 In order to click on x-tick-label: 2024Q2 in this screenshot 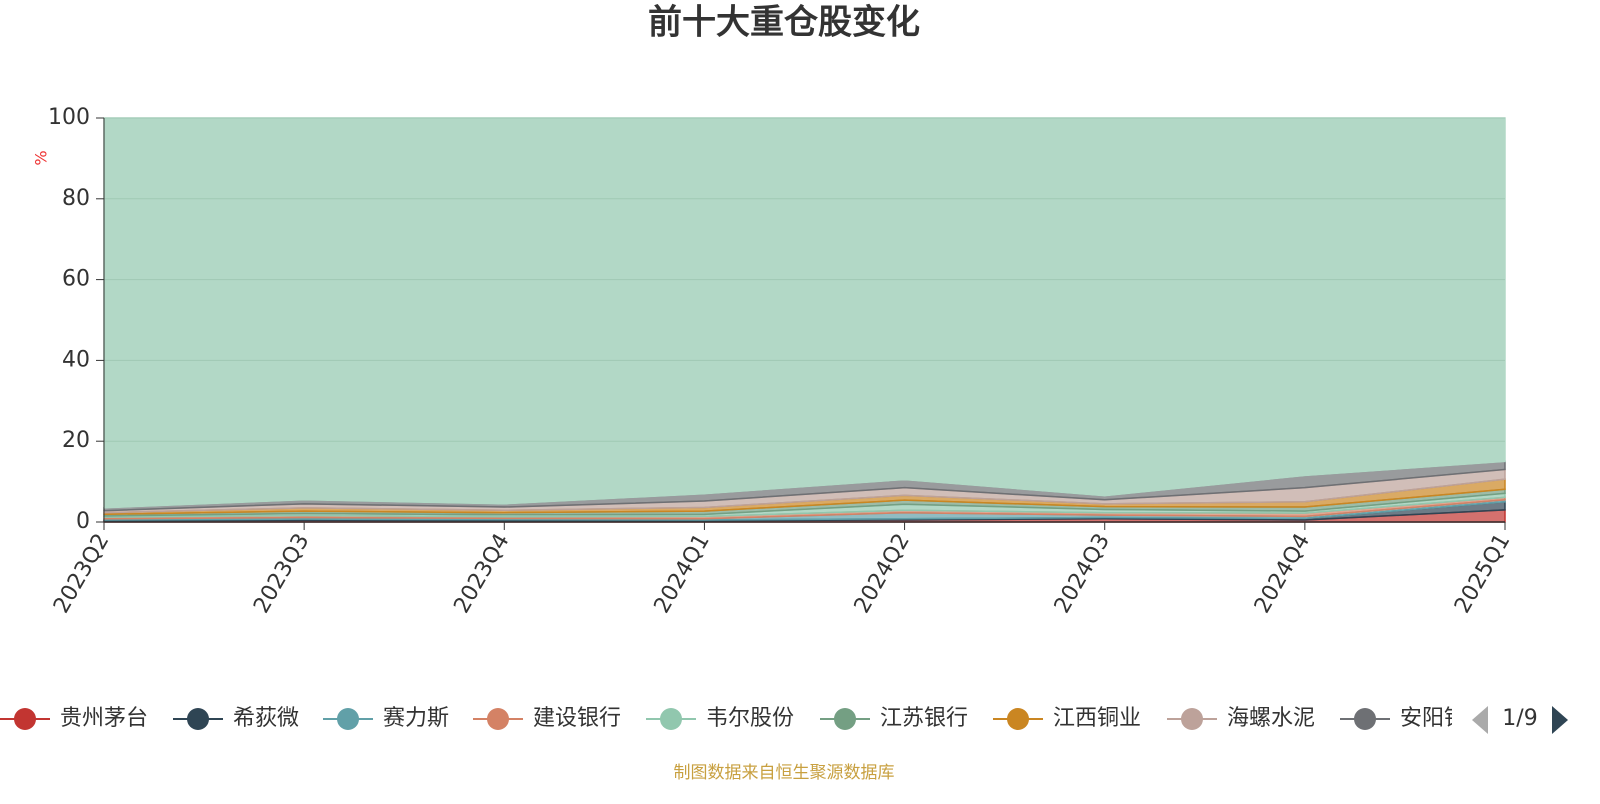, I will do `click(882, 574)`.